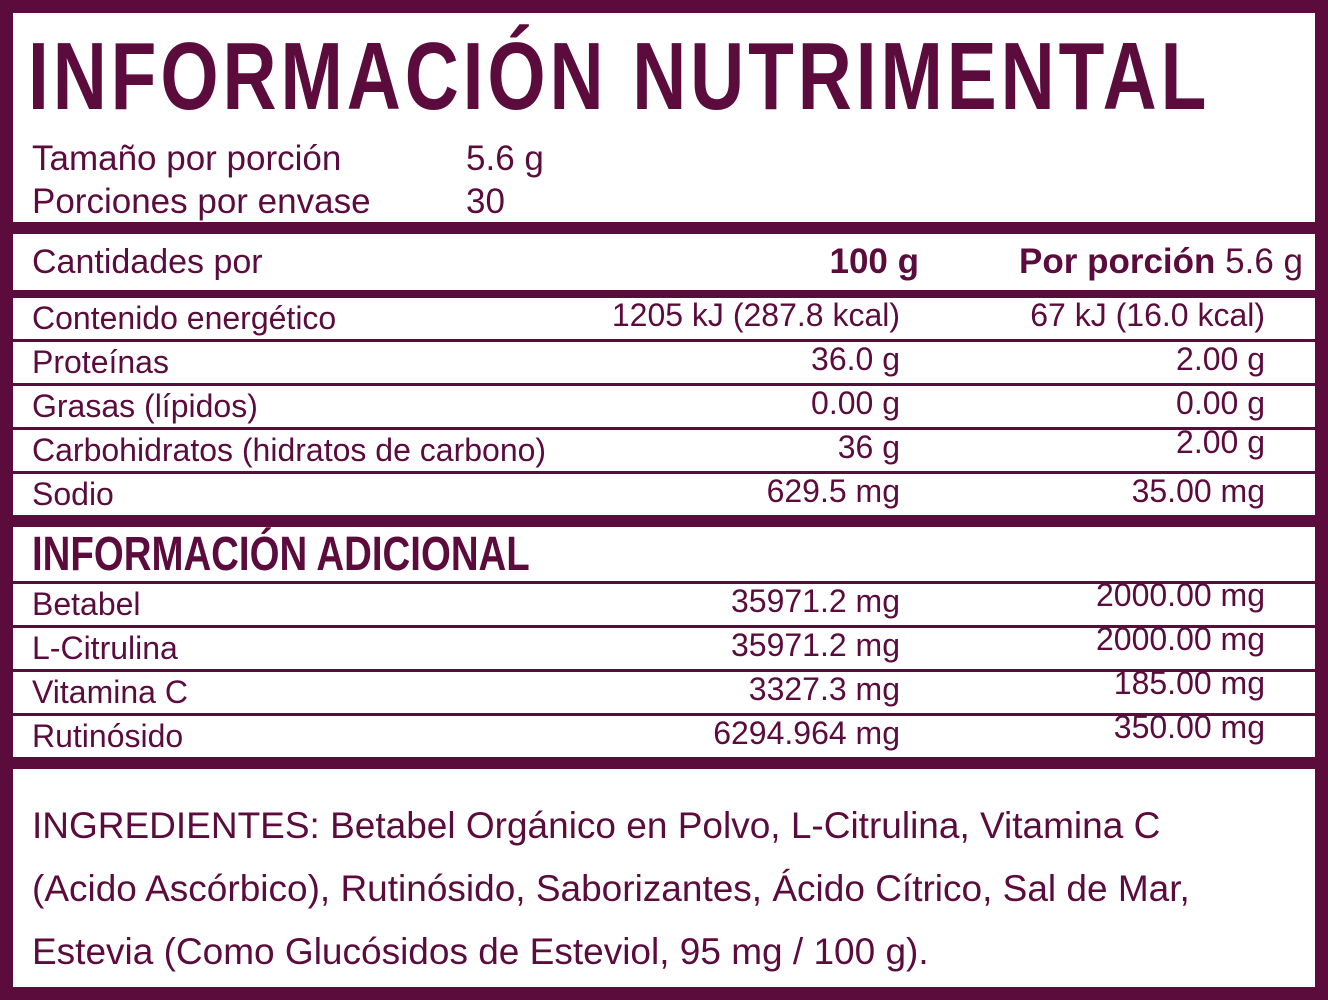  I want to click on row-label: Carbohidratos (hidratos de carbono), so click(289, 450).